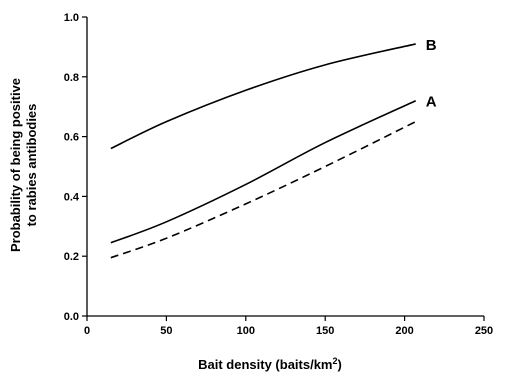 The height and width of the screenshot is (377, 513). I want to click on x-axis-label-main: Bait density (baits/km, so click(265, 364).